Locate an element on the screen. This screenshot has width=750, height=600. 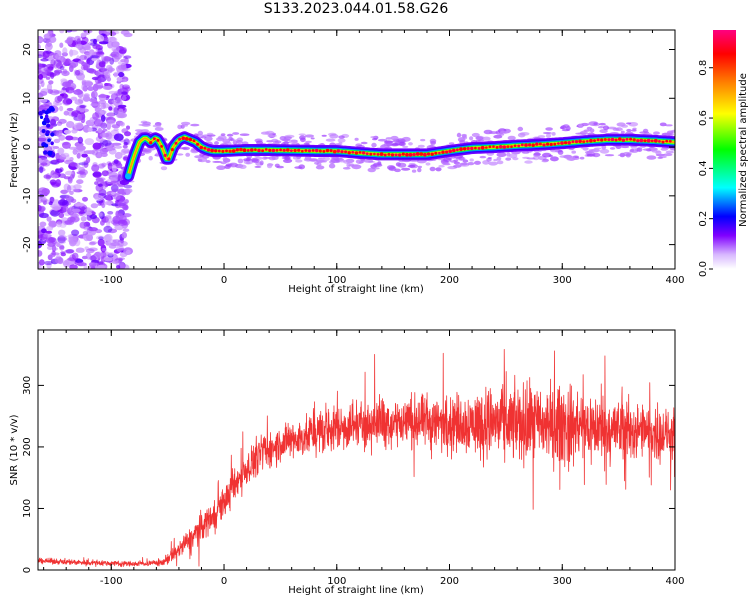
colorbar-label: Normalized spectral amplitude is located at coordinates (743, 150).